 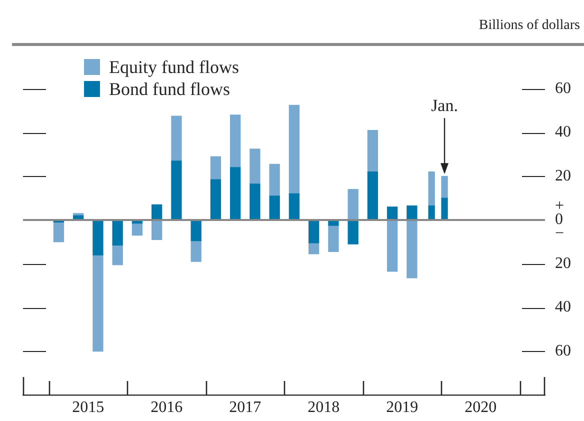 I want to click on y-axis-title: Billions of dollars, so click(x=529, y=26).